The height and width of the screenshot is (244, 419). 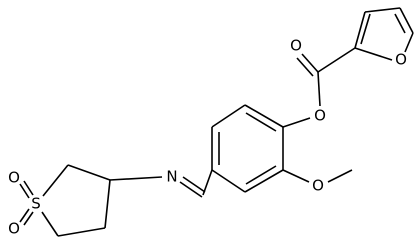 What do you see at coordinates (171, 177) in the screenshot?
I see `atom-label: N` at bounding box center [171, 177].